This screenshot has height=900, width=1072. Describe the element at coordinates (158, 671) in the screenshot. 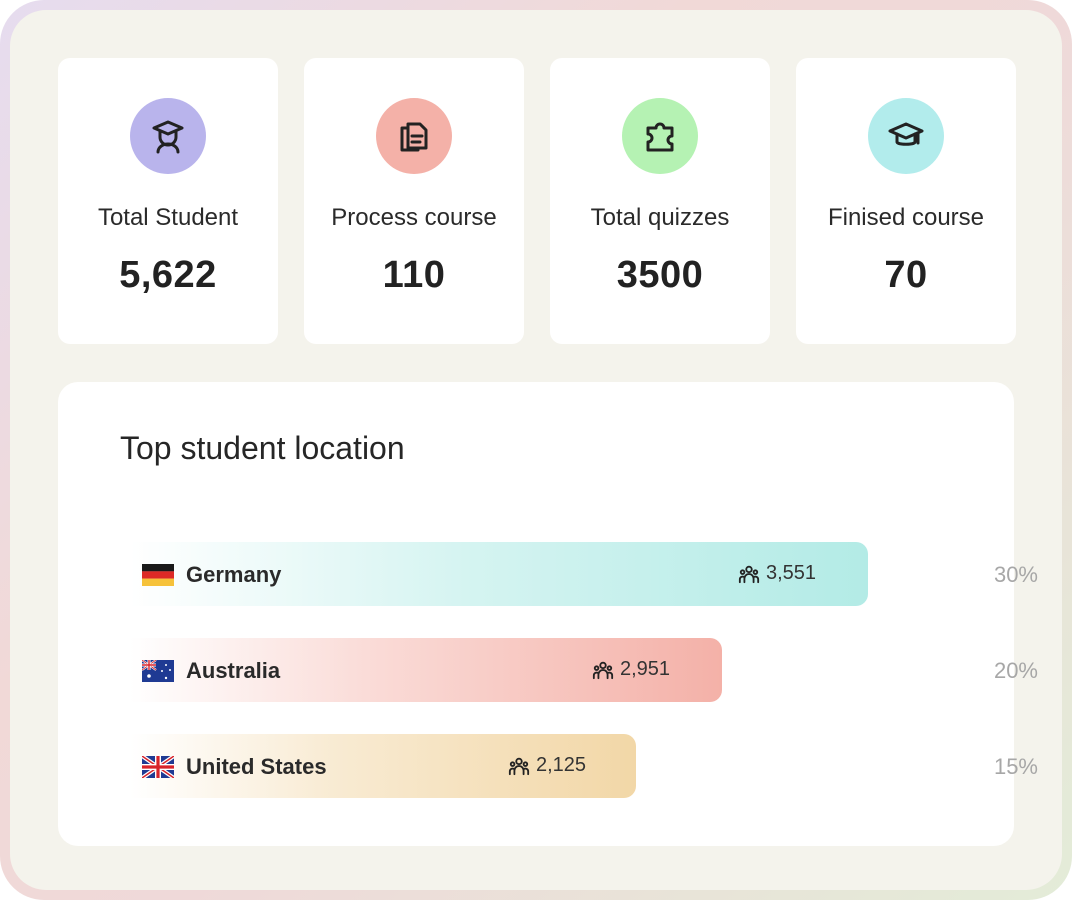

I see `australia-flag-icon` at that location.